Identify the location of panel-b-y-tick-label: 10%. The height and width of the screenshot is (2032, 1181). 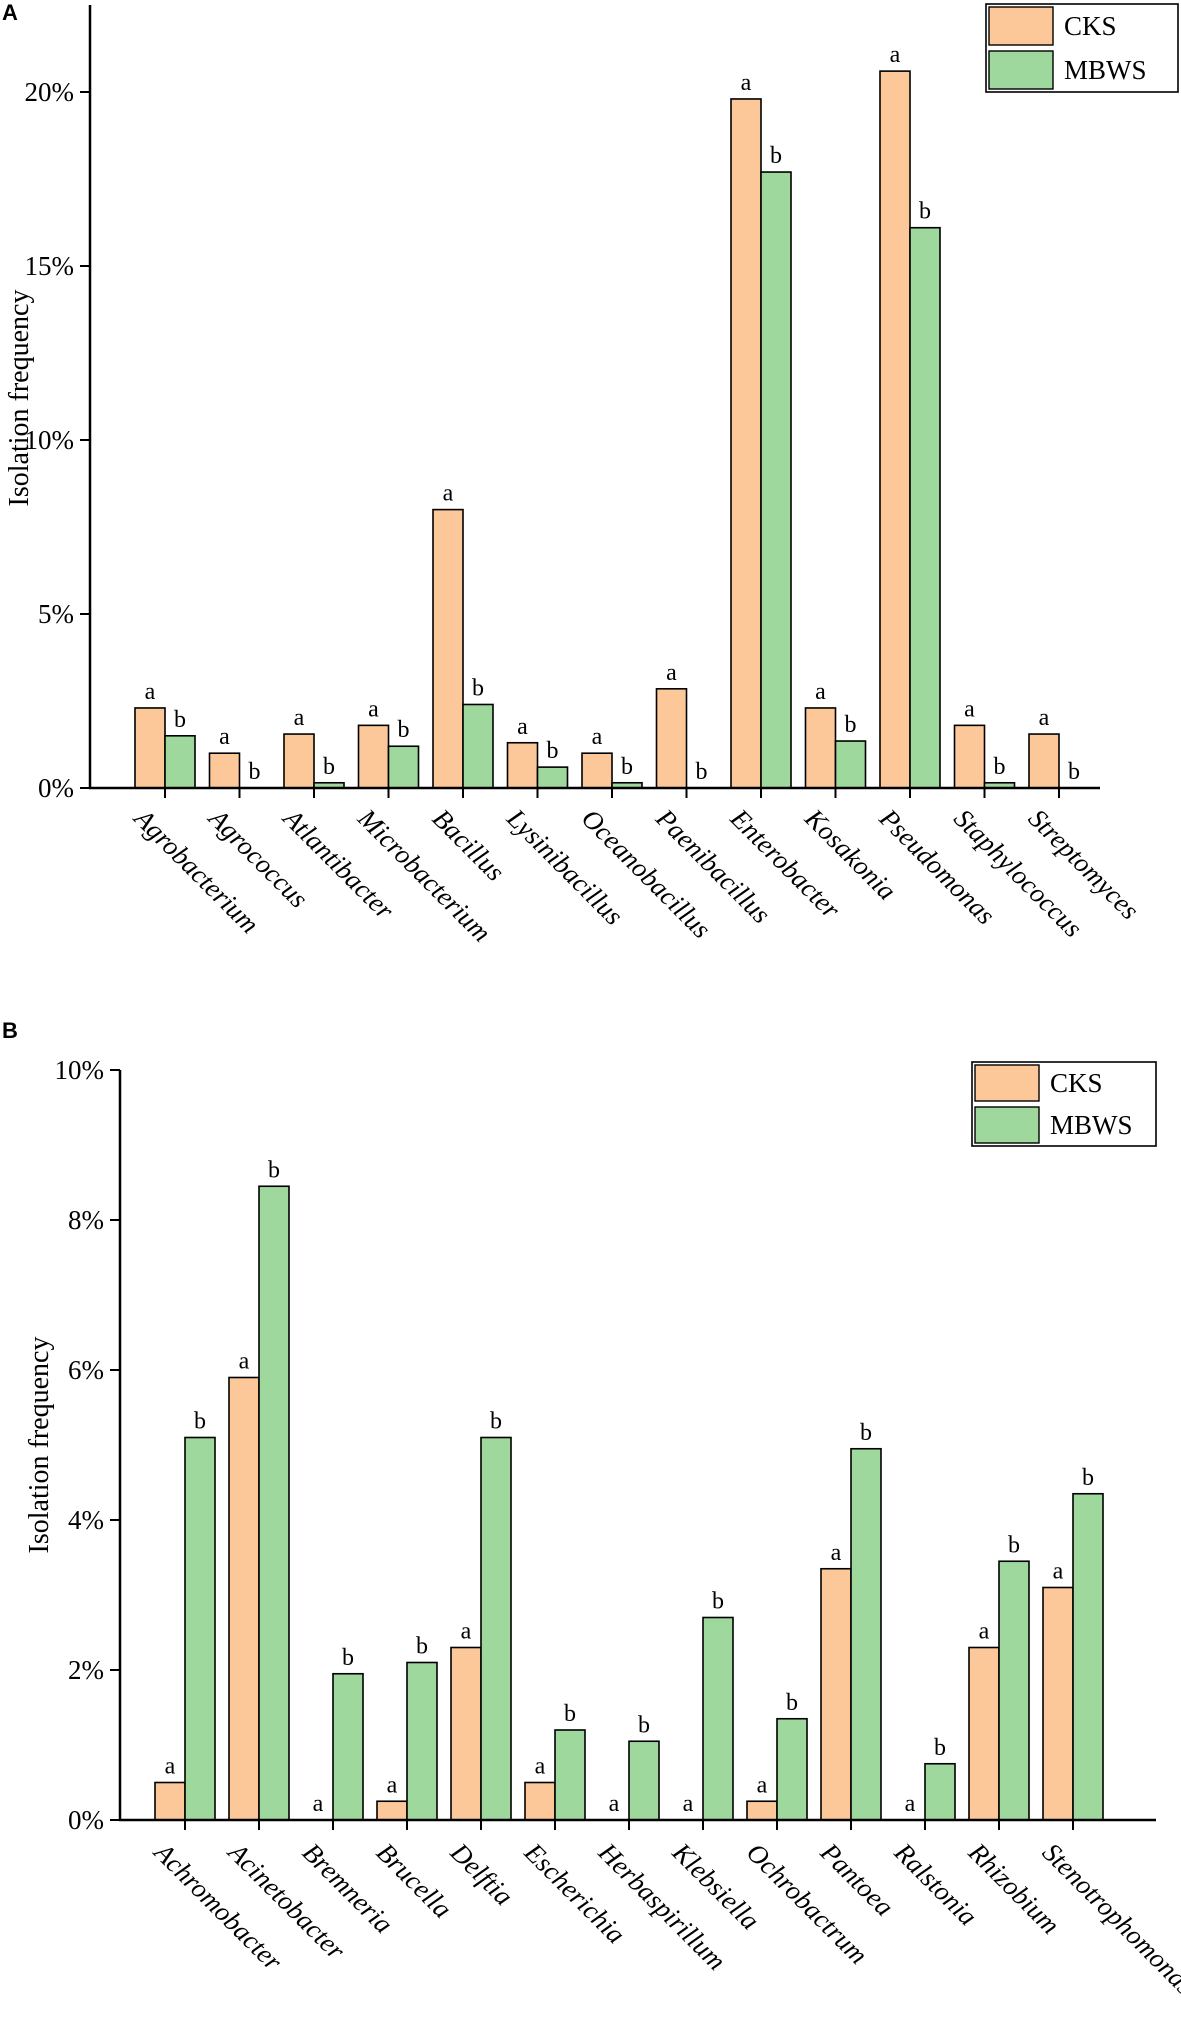
(80, 1070).